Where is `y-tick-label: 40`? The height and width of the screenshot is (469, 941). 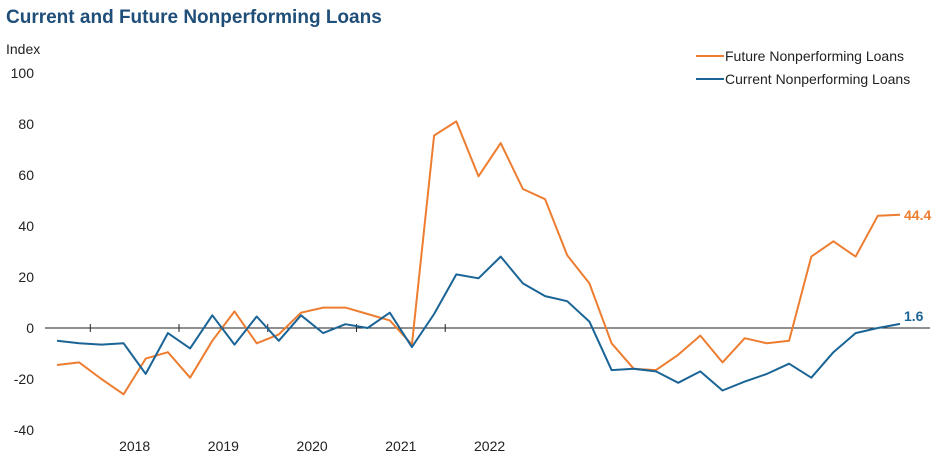
y-tick-label: 40 is located at coordinates (26, 226).